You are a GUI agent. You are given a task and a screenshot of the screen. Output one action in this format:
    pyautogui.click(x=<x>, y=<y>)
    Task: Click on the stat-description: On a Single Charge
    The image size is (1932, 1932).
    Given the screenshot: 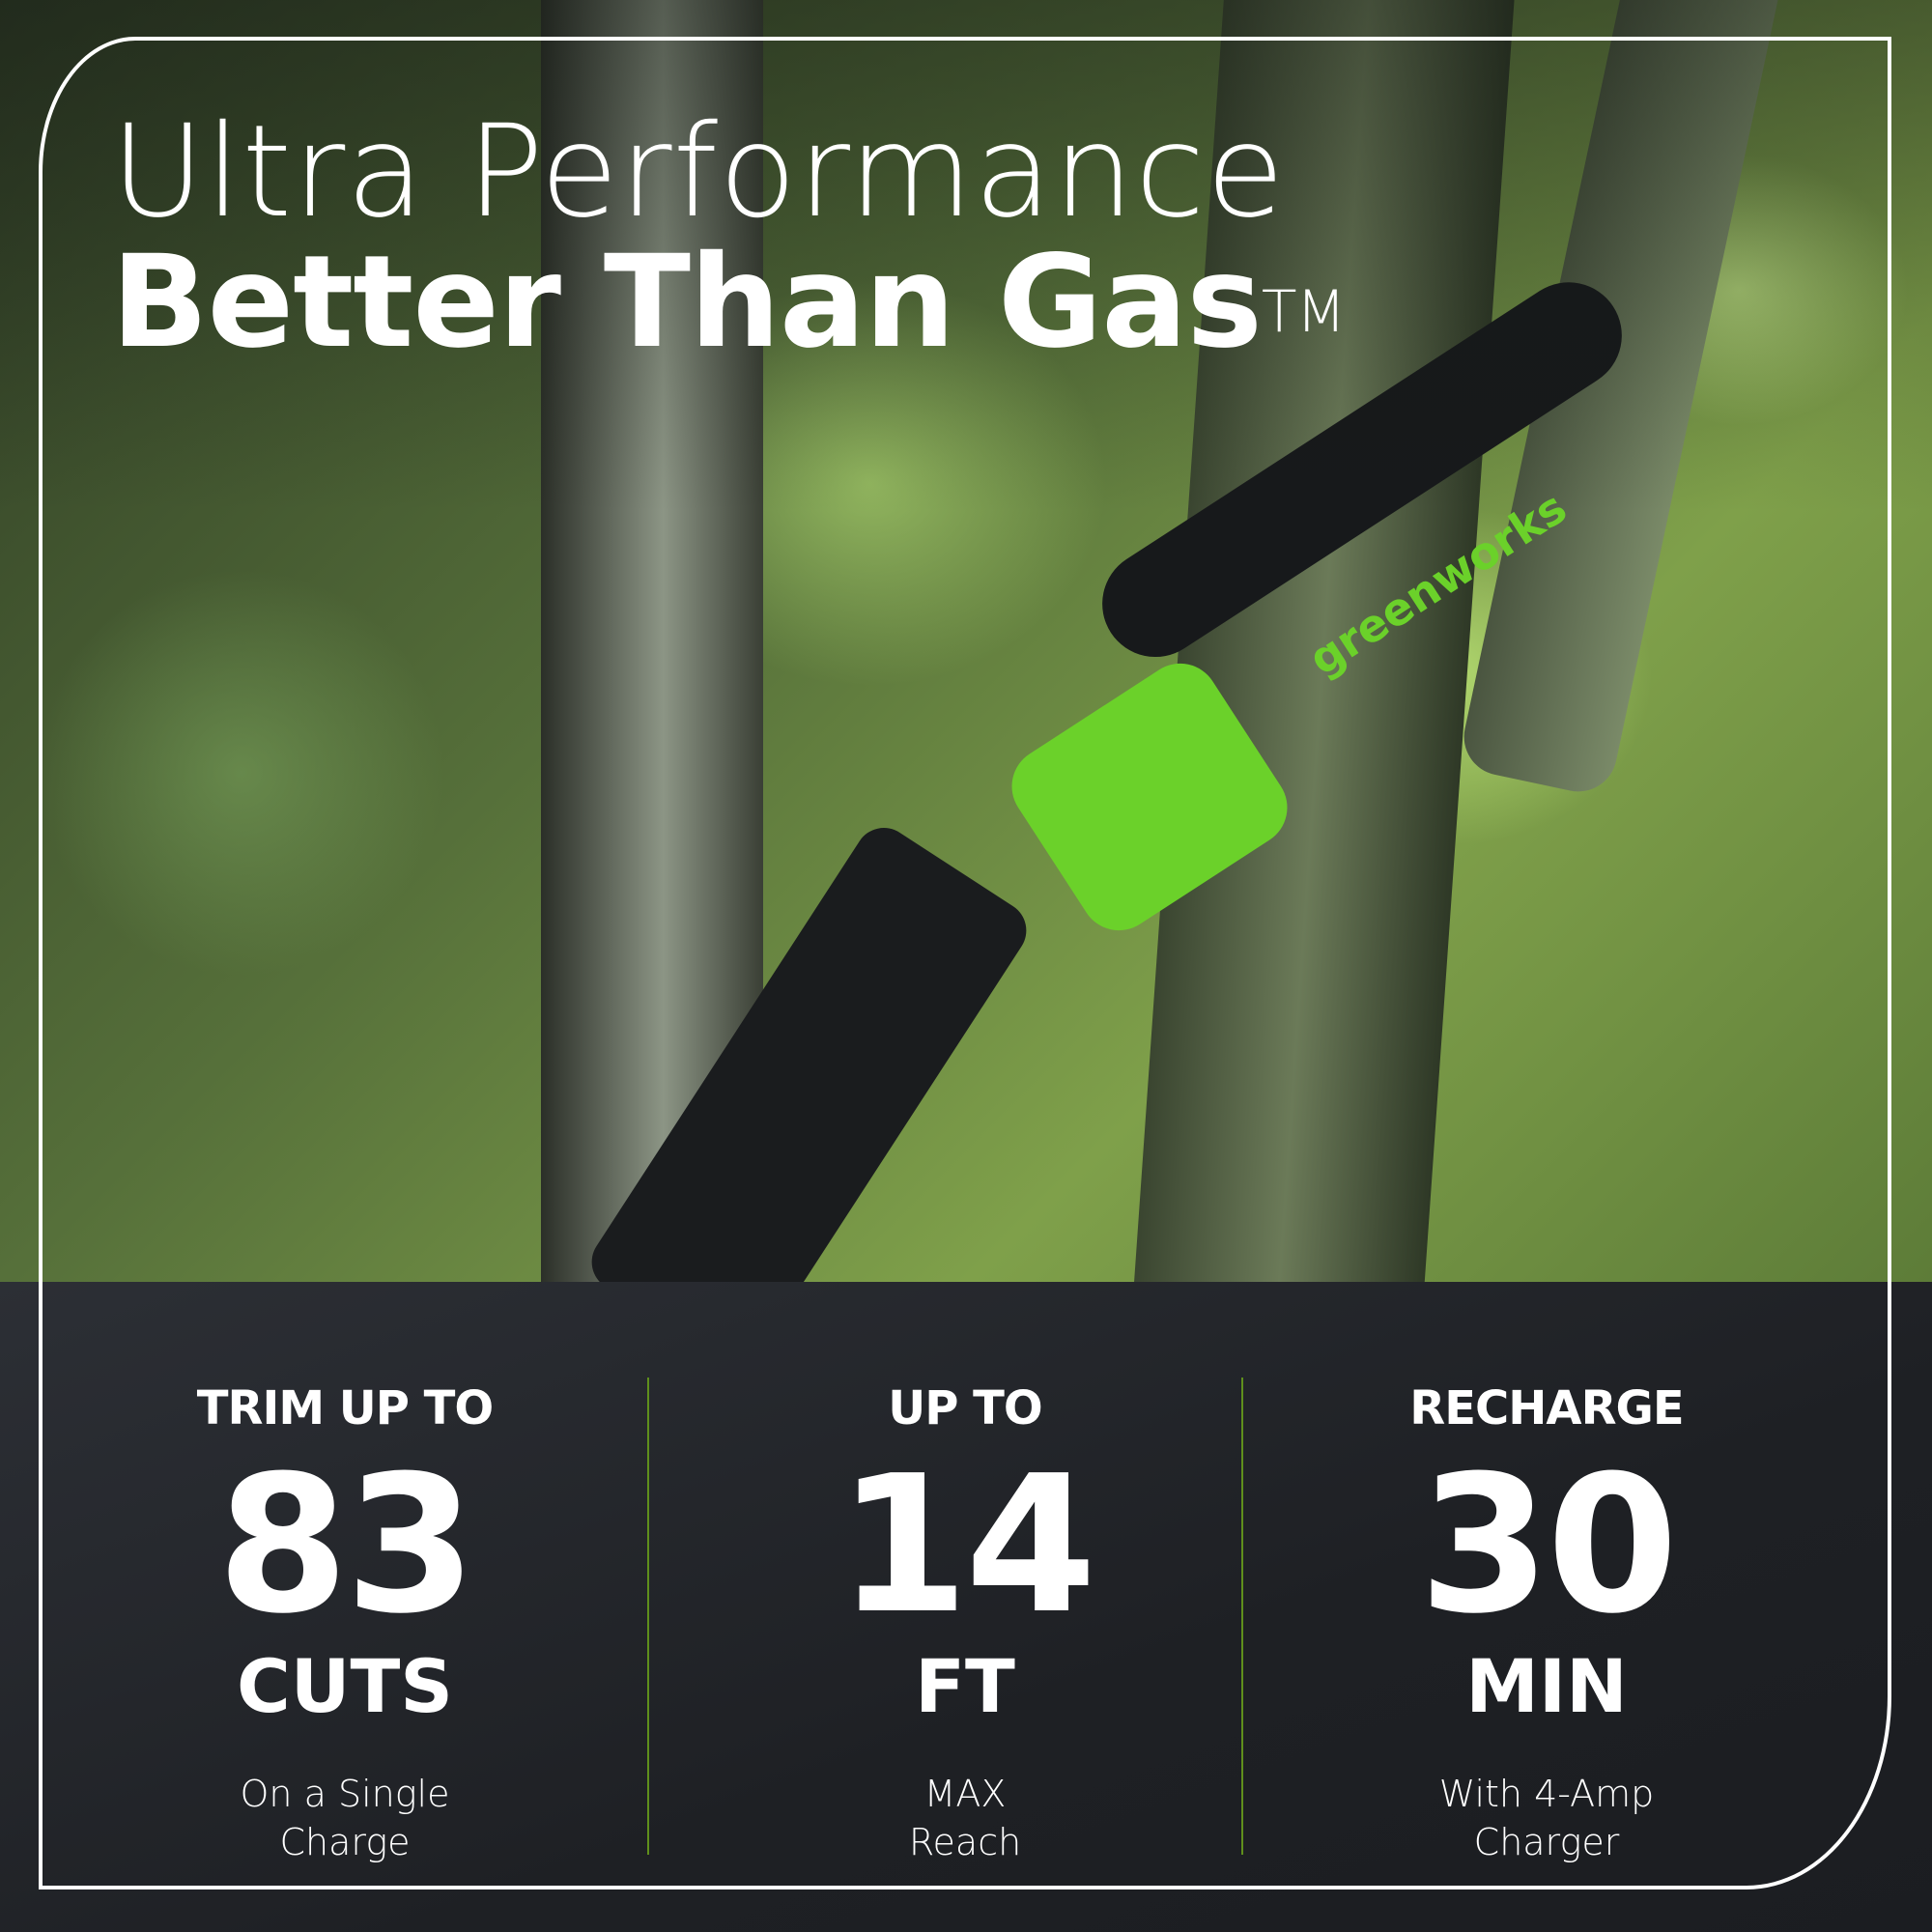 What is the action you would take?
    pyautogui.click(x=344, y=1818)
    